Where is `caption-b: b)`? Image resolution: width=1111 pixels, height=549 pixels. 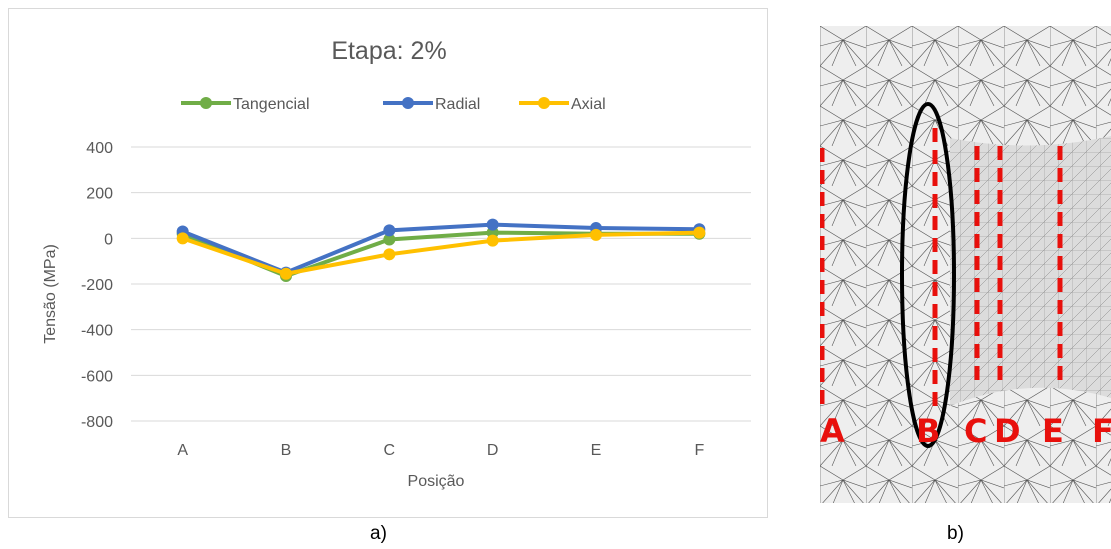 caption-b: b) is located at coordinates (955, 533).